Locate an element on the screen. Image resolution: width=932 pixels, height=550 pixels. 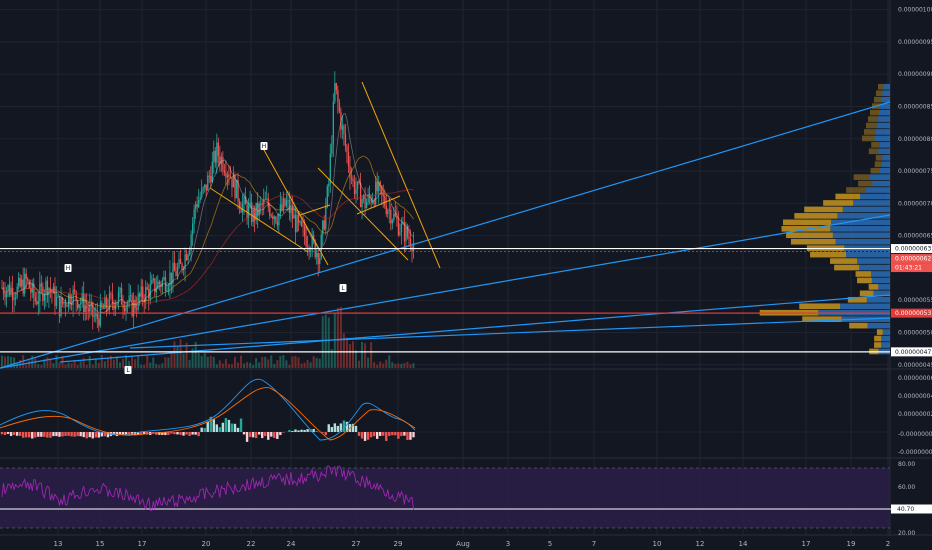
price-tick-label: 0.00000050 is located at coordinates (915, 332).